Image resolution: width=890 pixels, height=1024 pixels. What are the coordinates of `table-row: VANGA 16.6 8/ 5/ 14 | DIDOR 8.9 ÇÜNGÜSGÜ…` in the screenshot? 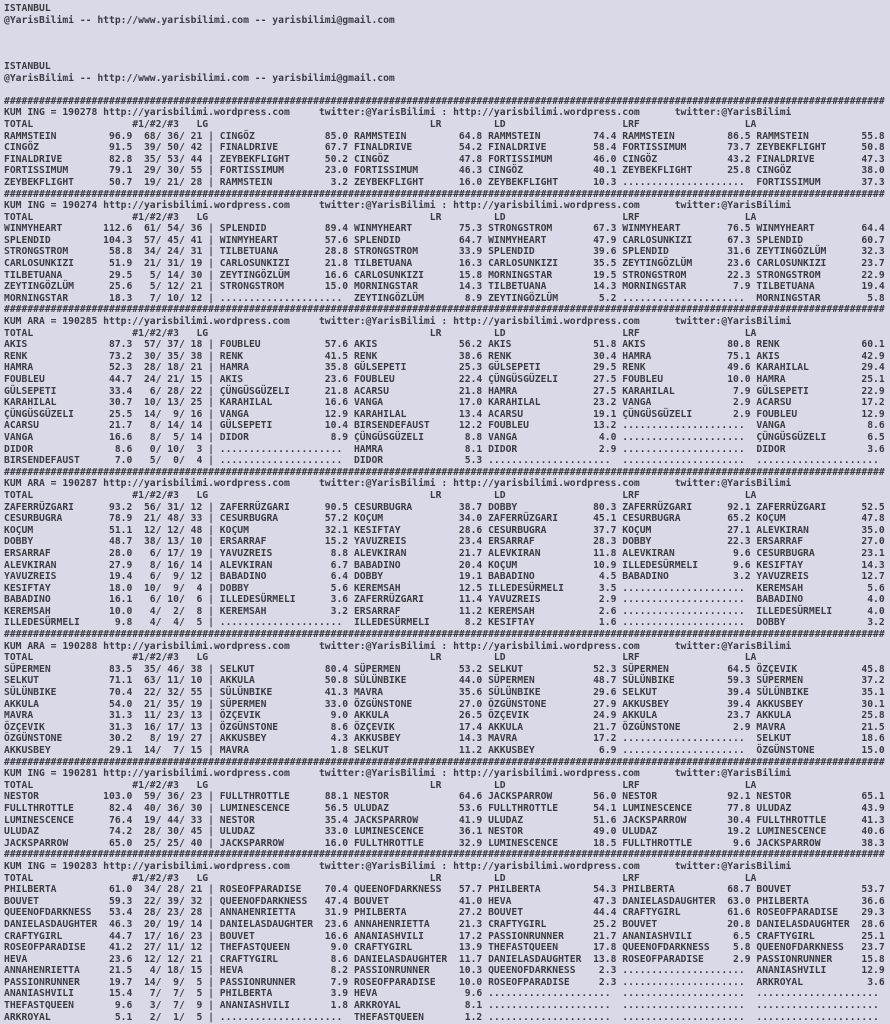 It's located at (444, 437).